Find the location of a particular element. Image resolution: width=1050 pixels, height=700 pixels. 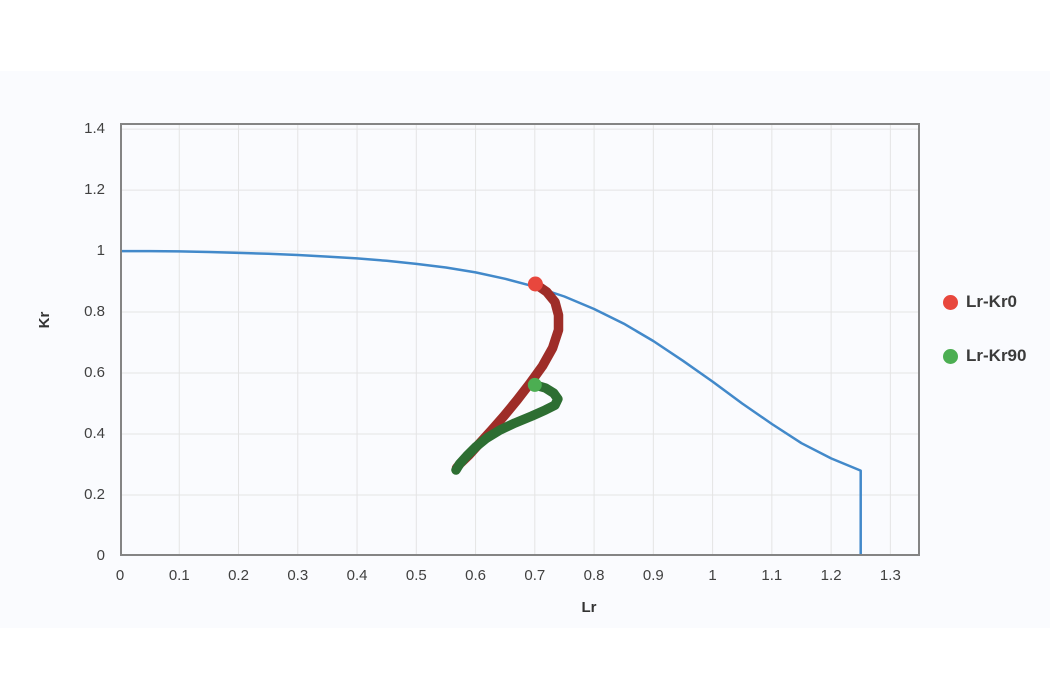

legend-label-lr-kr0: Lr-Kr0 is located at coordinates (992, 301).